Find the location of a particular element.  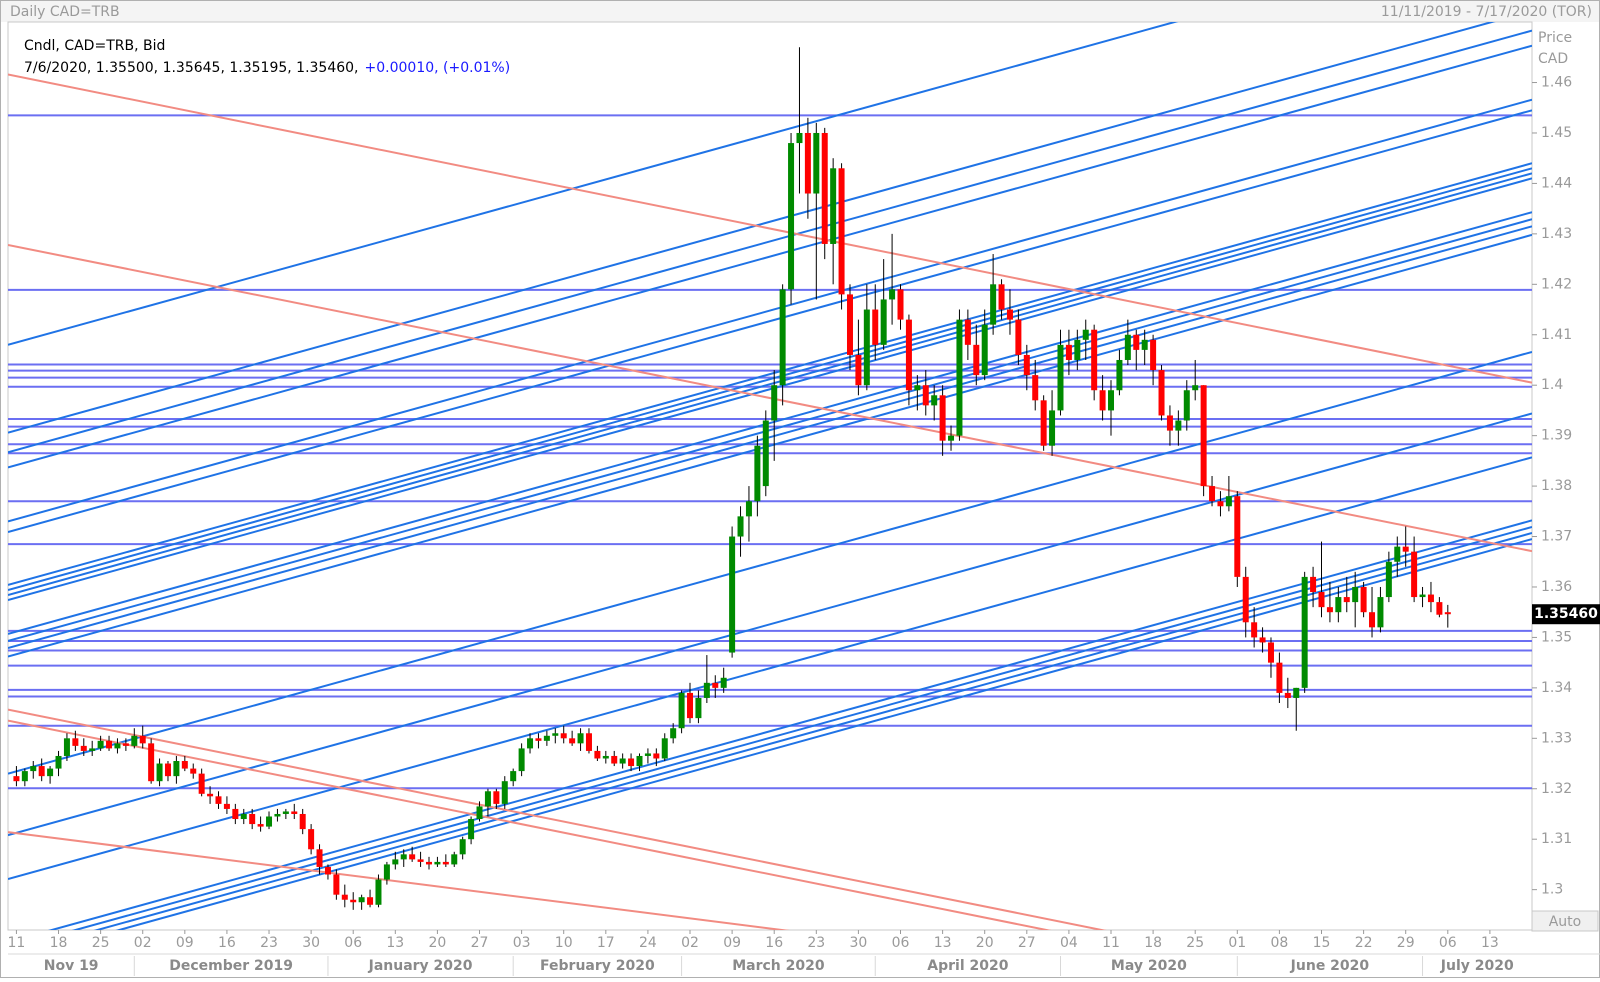

auto-label: Auto is located at coordinates (1565, 922).